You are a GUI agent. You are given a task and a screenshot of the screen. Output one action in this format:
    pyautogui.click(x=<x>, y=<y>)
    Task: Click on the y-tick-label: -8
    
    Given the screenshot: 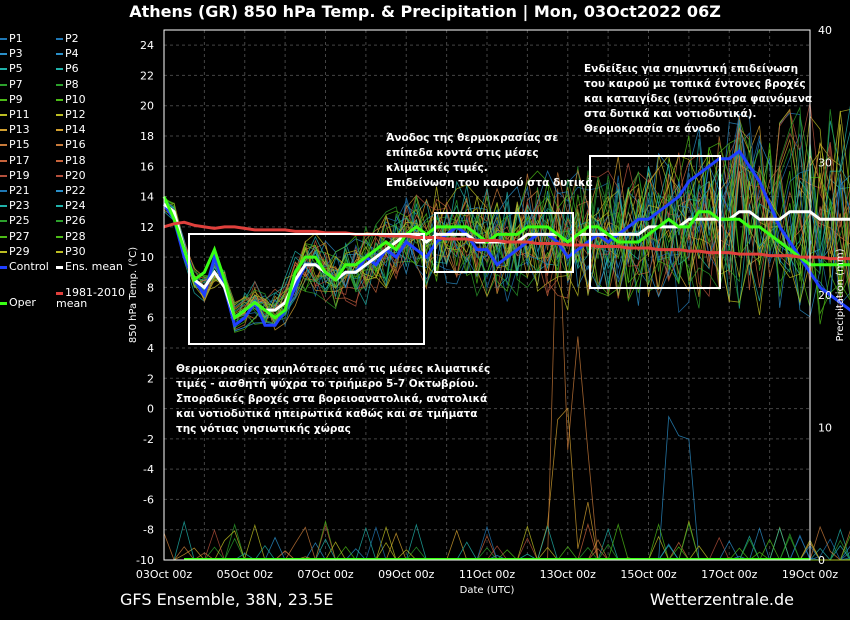 What is the action you would take?
    pyautogui.click(x=148, y=530)
    